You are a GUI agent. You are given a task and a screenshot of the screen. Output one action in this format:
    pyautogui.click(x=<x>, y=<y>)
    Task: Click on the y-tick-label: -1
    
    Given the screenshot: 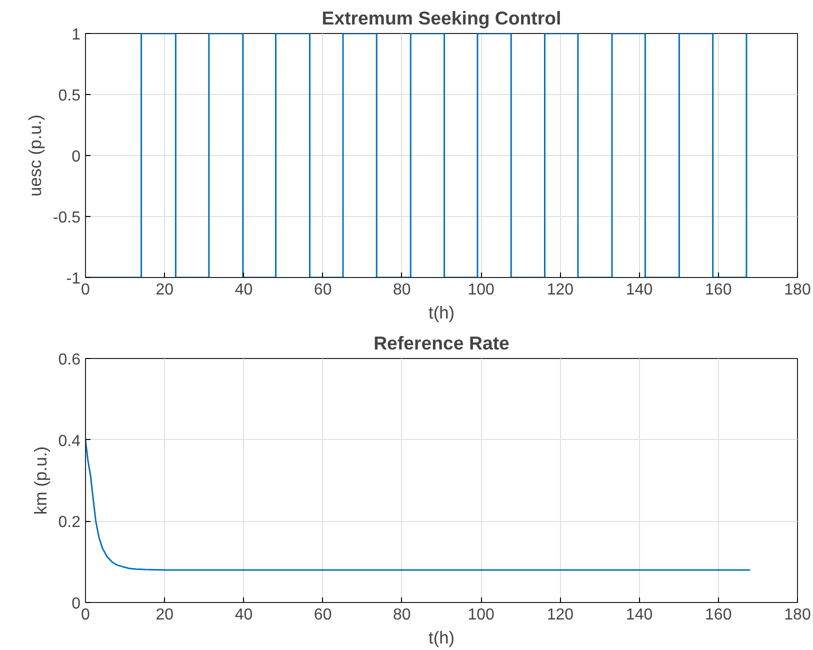 What is the action you would take?
    pyautogui.click(x=73, y=279)
    